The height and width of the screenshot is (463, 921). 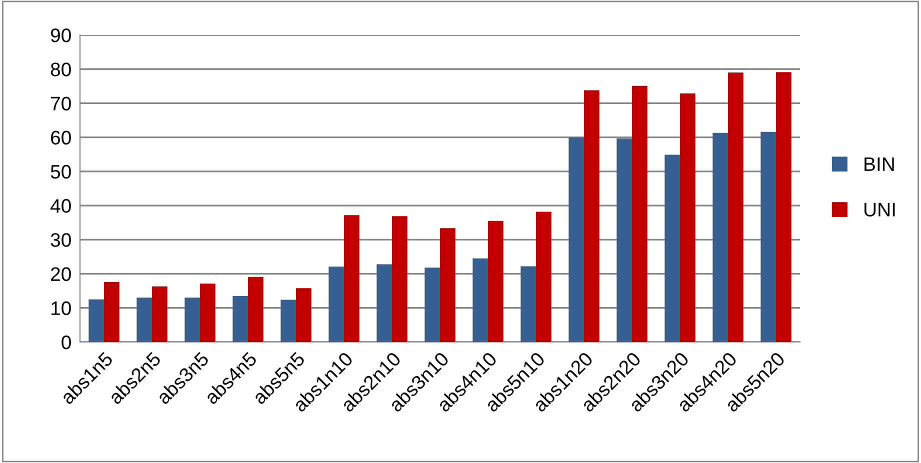 I want to click on y-tick-label: 70, so click(x=61, y=103).